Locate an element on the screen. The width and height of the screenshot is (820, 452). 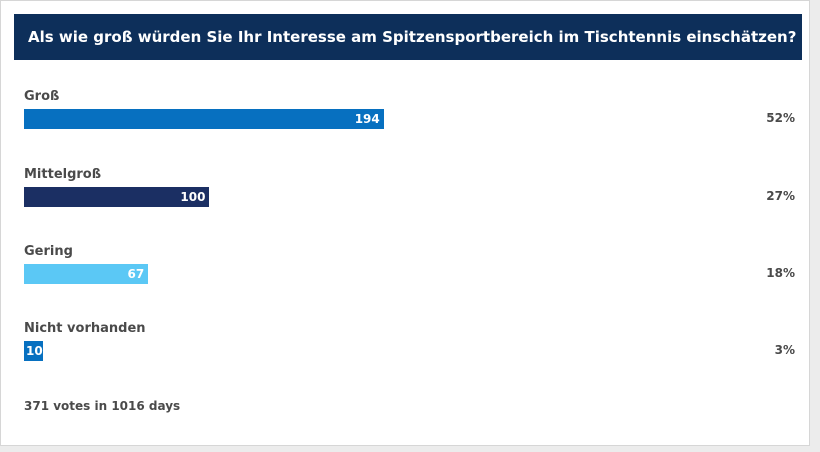
bar-value-label: 10 is located at coordinates (34, 351).